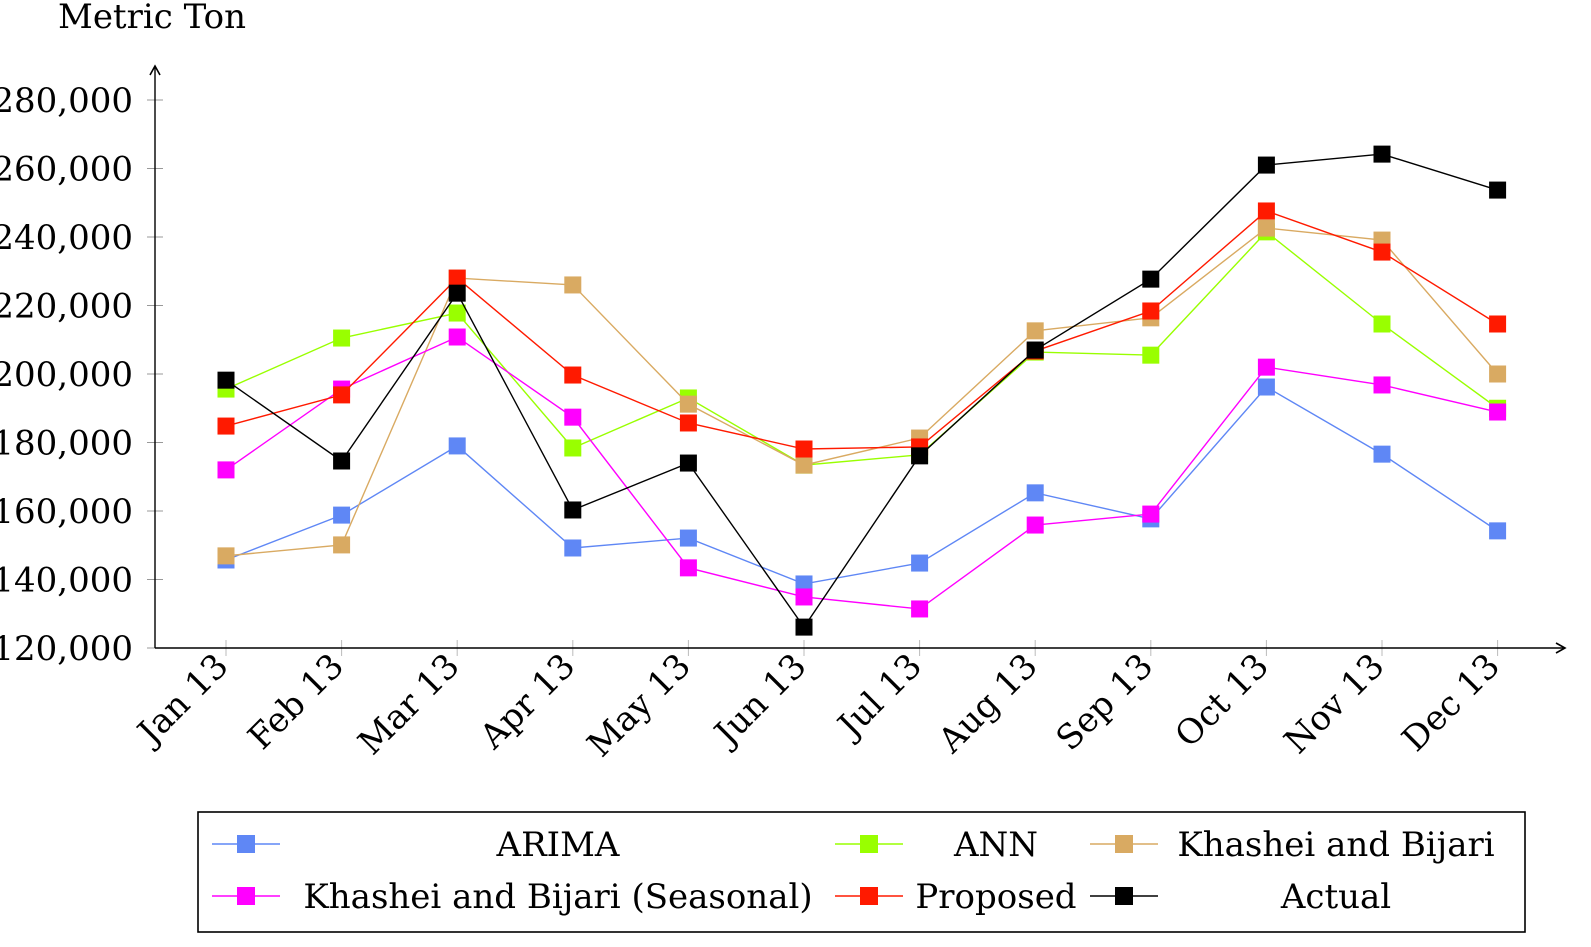  What do you see at coordinates (1240, 897) in the screenshot?
I see `legend-item: Actual` at bounding box center [1240, 897].